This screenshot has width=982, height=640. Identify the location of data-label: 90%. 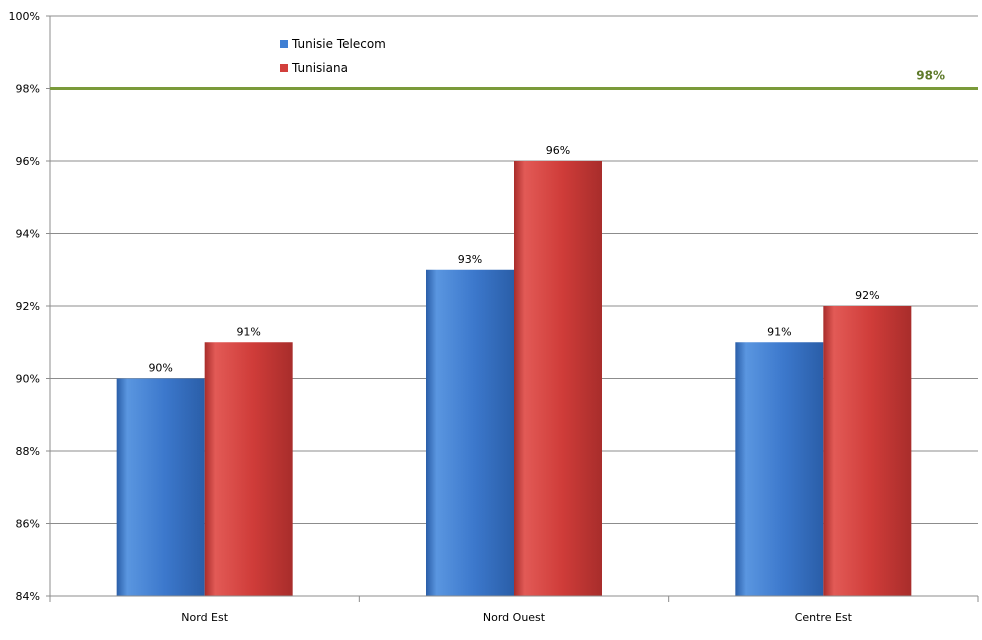
(160, 368).